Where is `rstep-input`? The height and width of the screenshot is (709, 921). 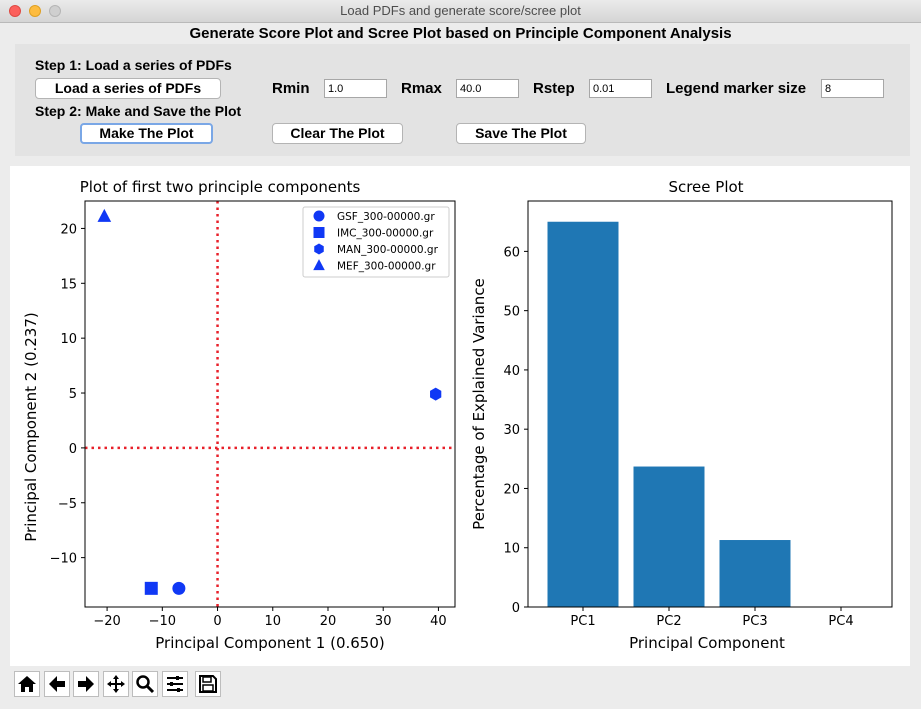
rstep-input is located at coordinates (620, 88).